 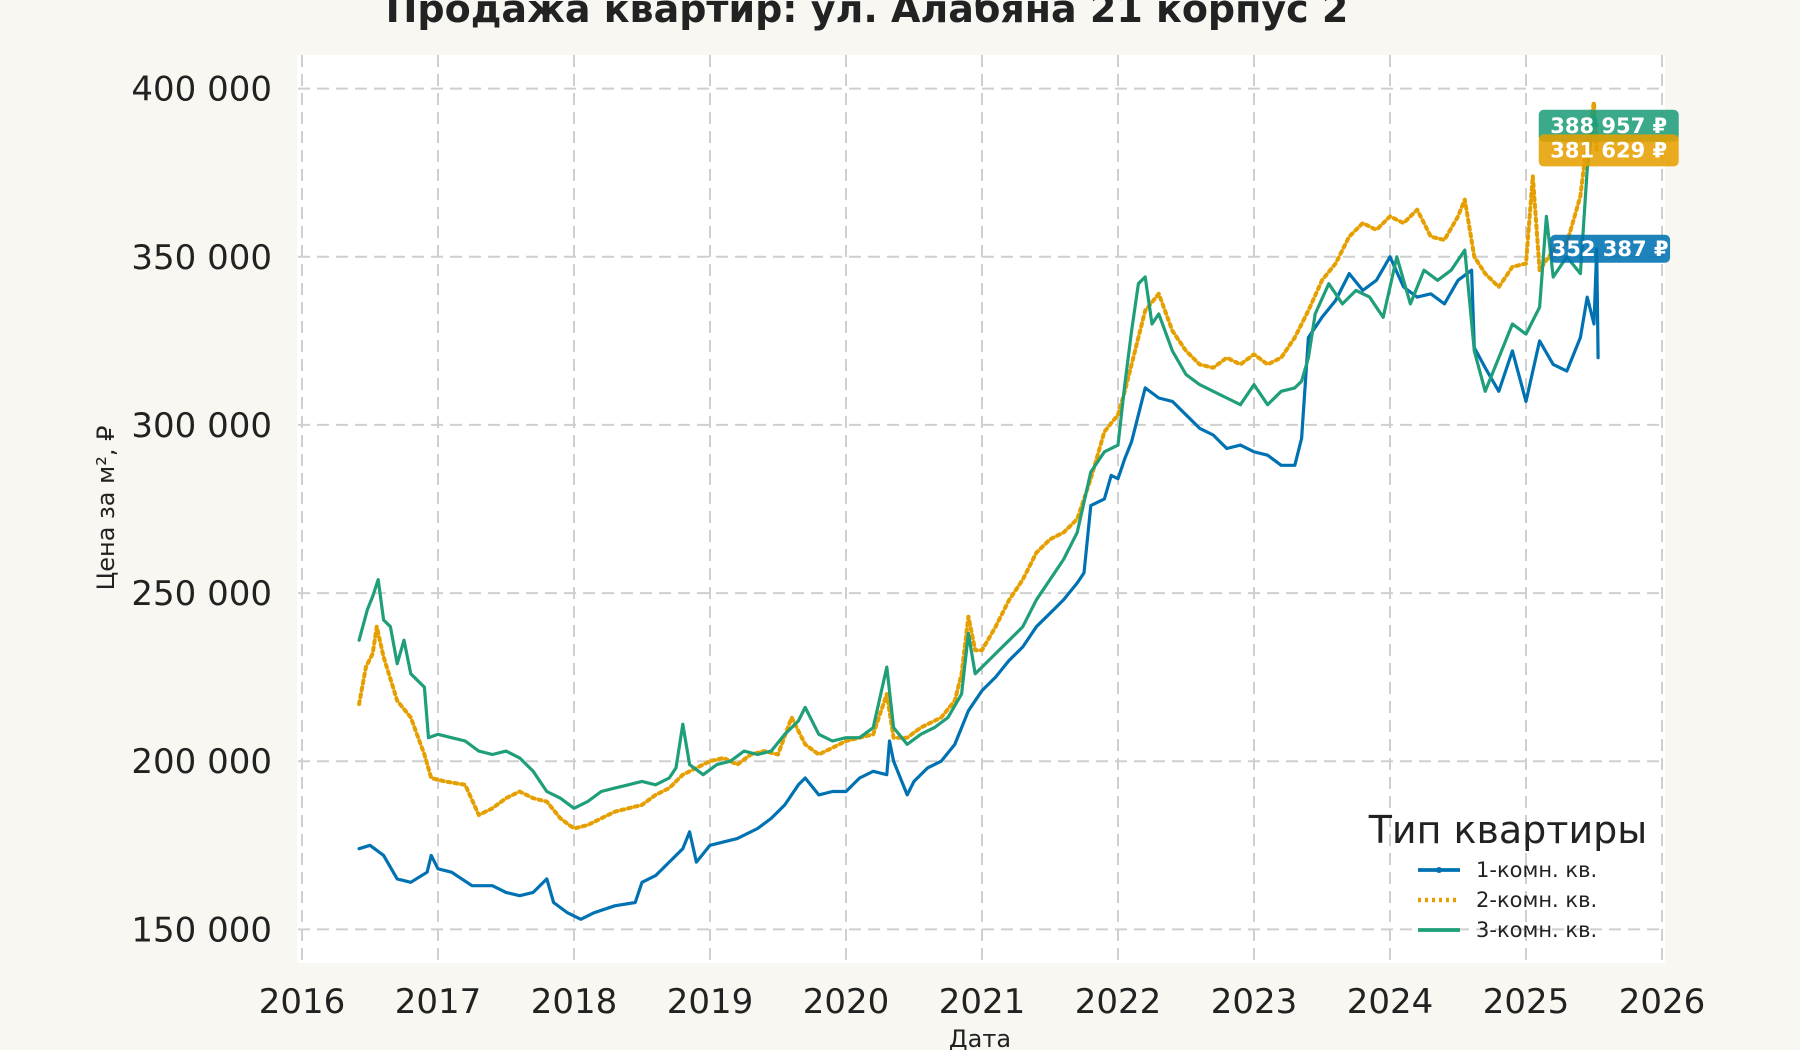 I want to click on legend-items: 1-комн. кв. 2-комн. кв. 3-комн. кв., so click(x=1507, y=900).